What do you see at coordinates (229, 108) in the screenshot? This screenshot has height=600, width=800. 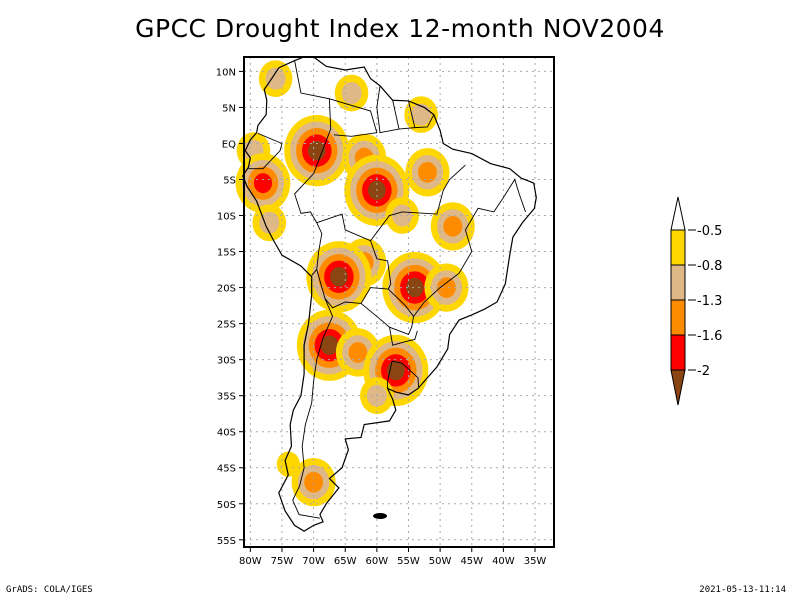 I see `y-tick-label: 5N` at bounding box center [229, 108].